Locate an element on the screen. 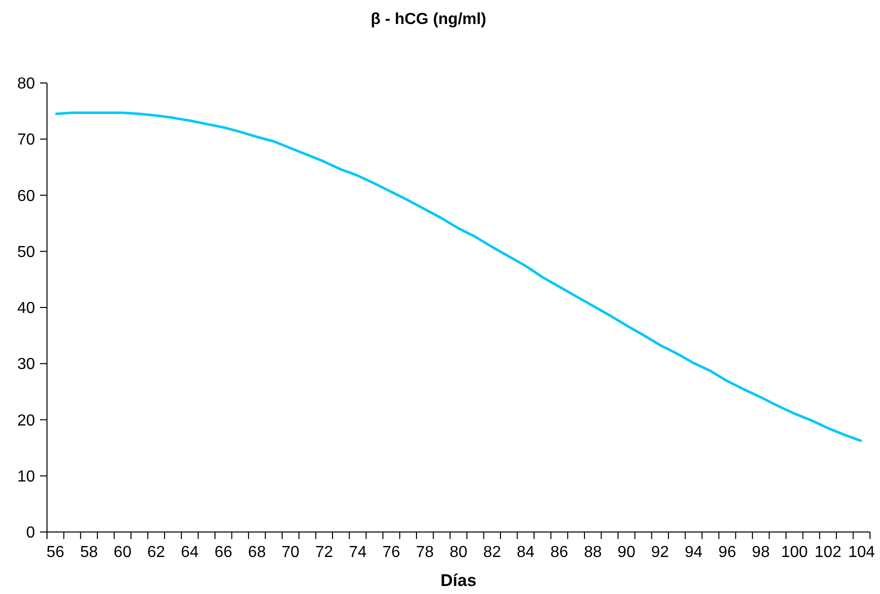  x-axis-title: Días is located at coordinates (458, 580).